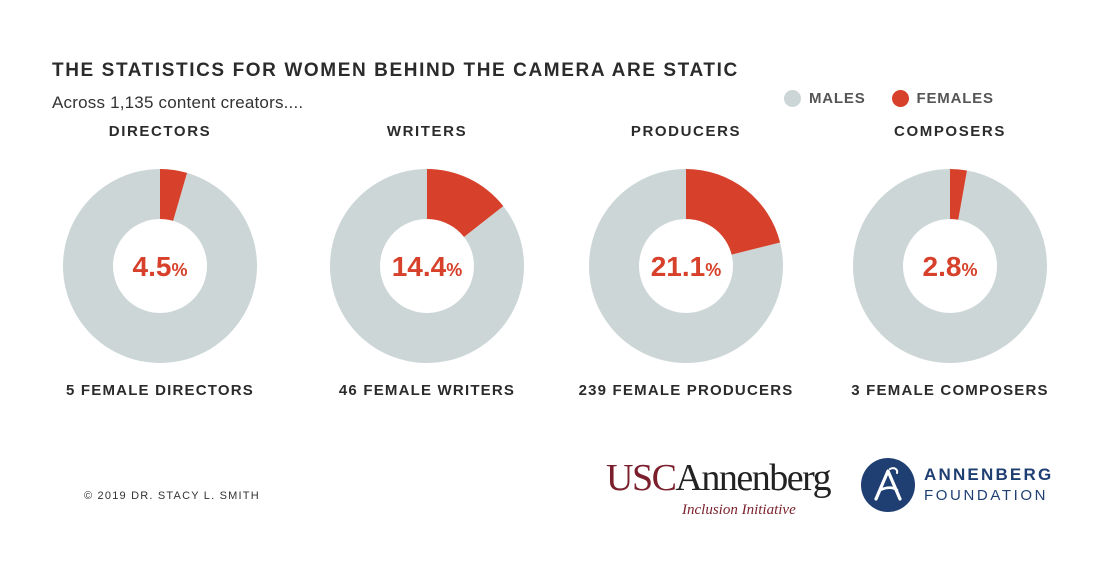 The height and width of the screenshot is (565, 1100). What do you see at coordinates (989, 474) in the screenshot?
I see `foundation-logo-line1: ANNENBERG` at bounding box center [989, 474].